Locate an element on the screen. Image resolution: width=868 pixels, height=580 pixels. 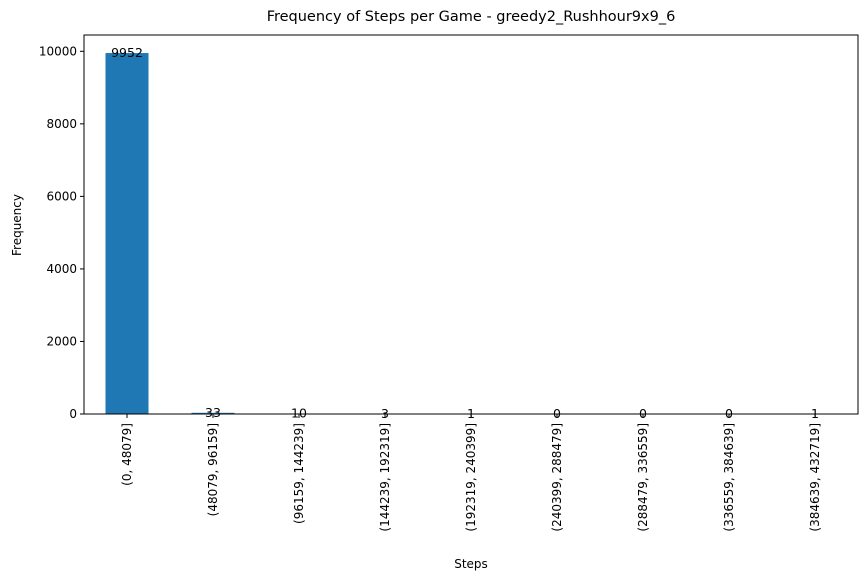
x-tick-label: (240399, 288479] is located at coordinates (557, 477).